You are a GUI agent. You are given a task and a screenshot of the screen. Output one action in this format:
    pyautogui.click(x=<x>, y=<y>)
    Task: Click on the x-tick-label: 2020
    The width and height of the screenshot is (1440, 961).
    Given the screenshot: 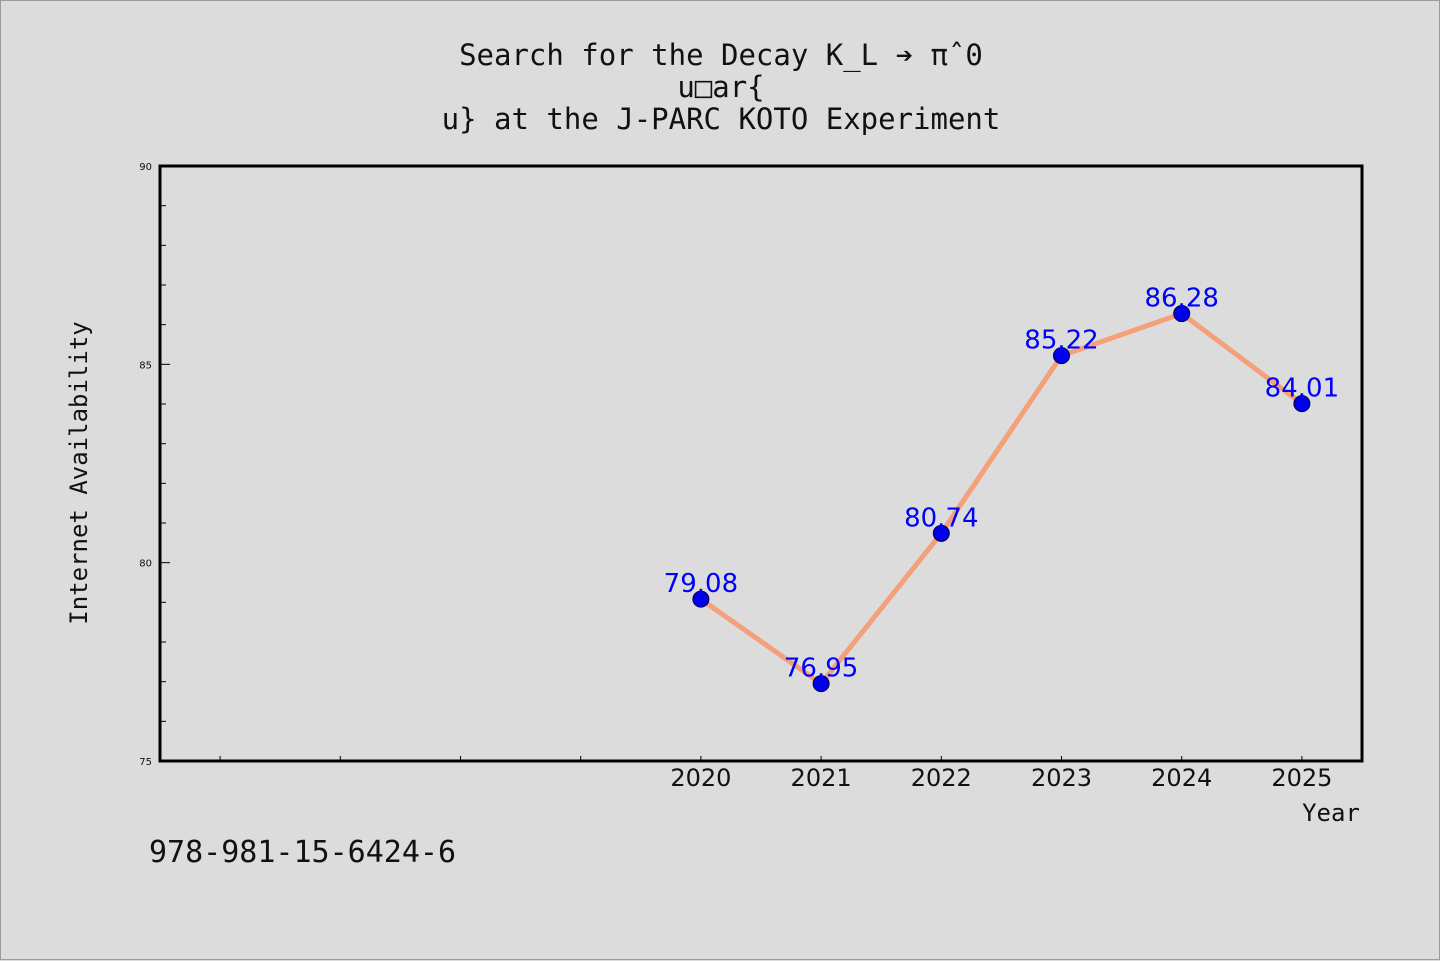 What is the action you would take?
    pyautogui.click(x=700, y=778)
    